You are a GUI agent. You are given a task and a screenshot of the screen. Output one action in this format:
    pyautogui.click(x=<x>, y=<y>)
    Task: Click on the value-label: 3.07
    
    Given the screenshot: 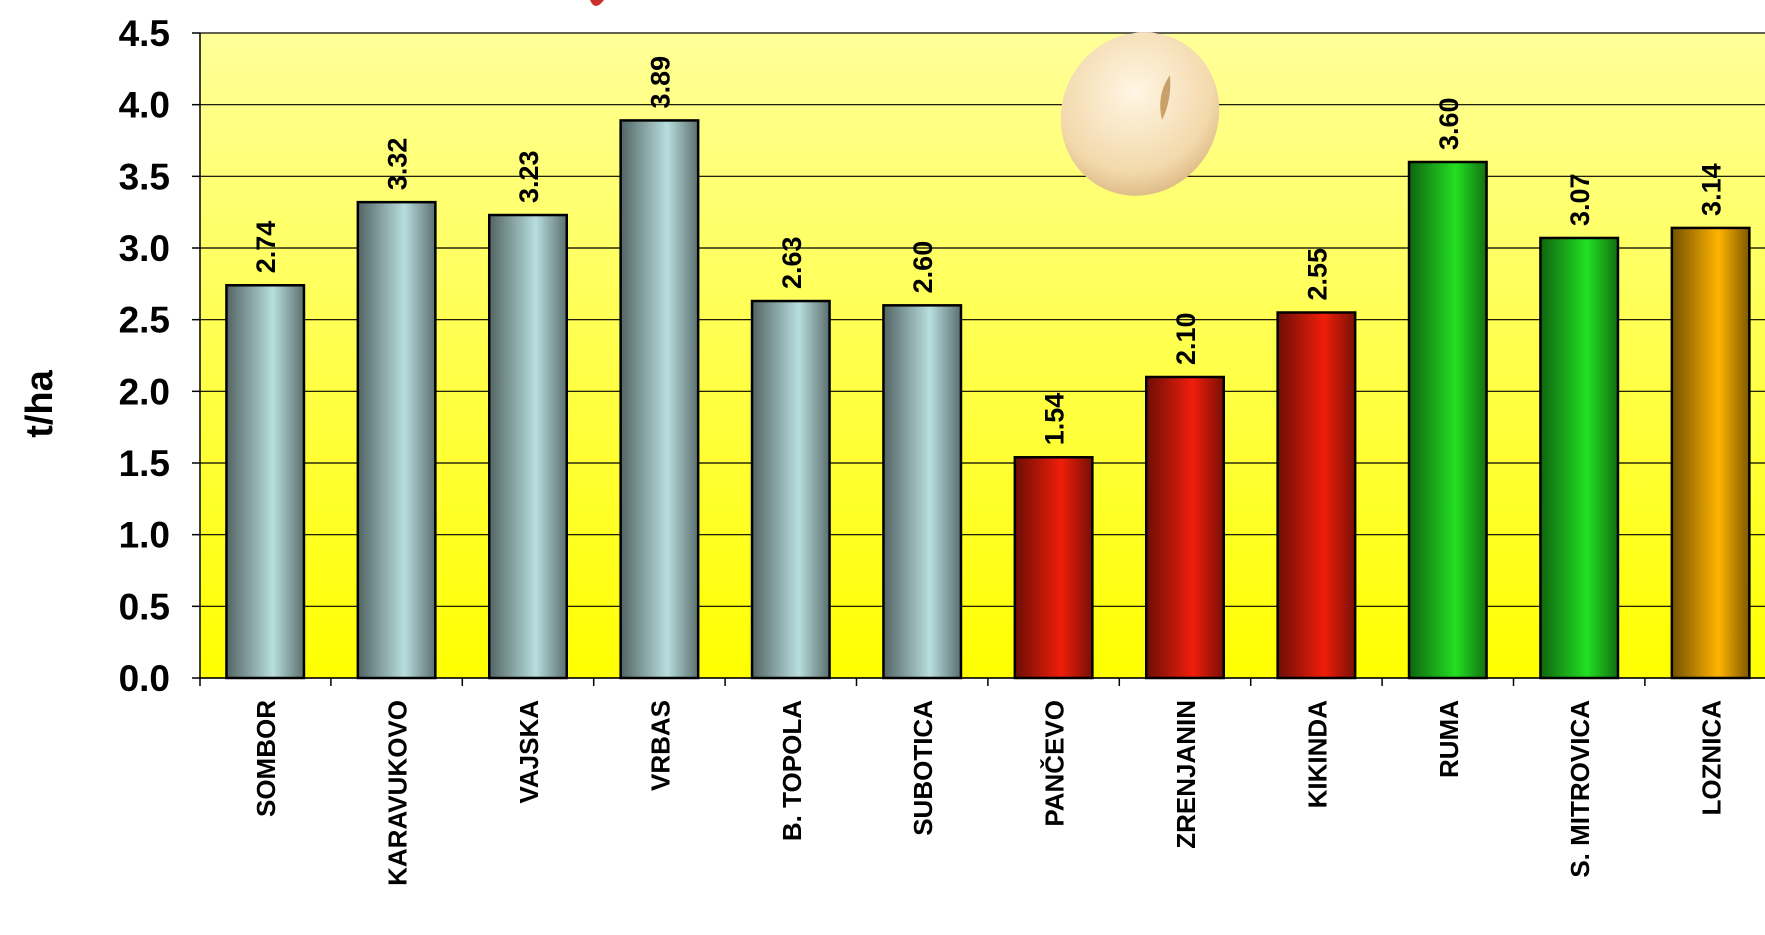 What is the action you would take?
    pyautogui.click(x=1580, y=199)
    